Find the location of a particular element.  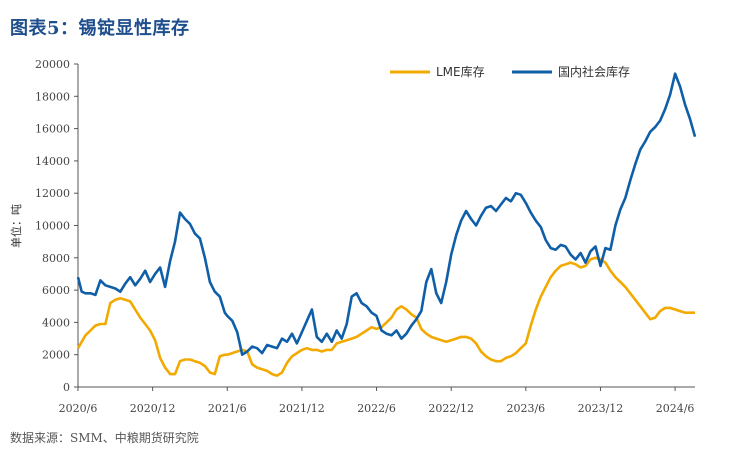

chart-title: 图表5：锡锭显性库存 is located at coordinates (100, 28).